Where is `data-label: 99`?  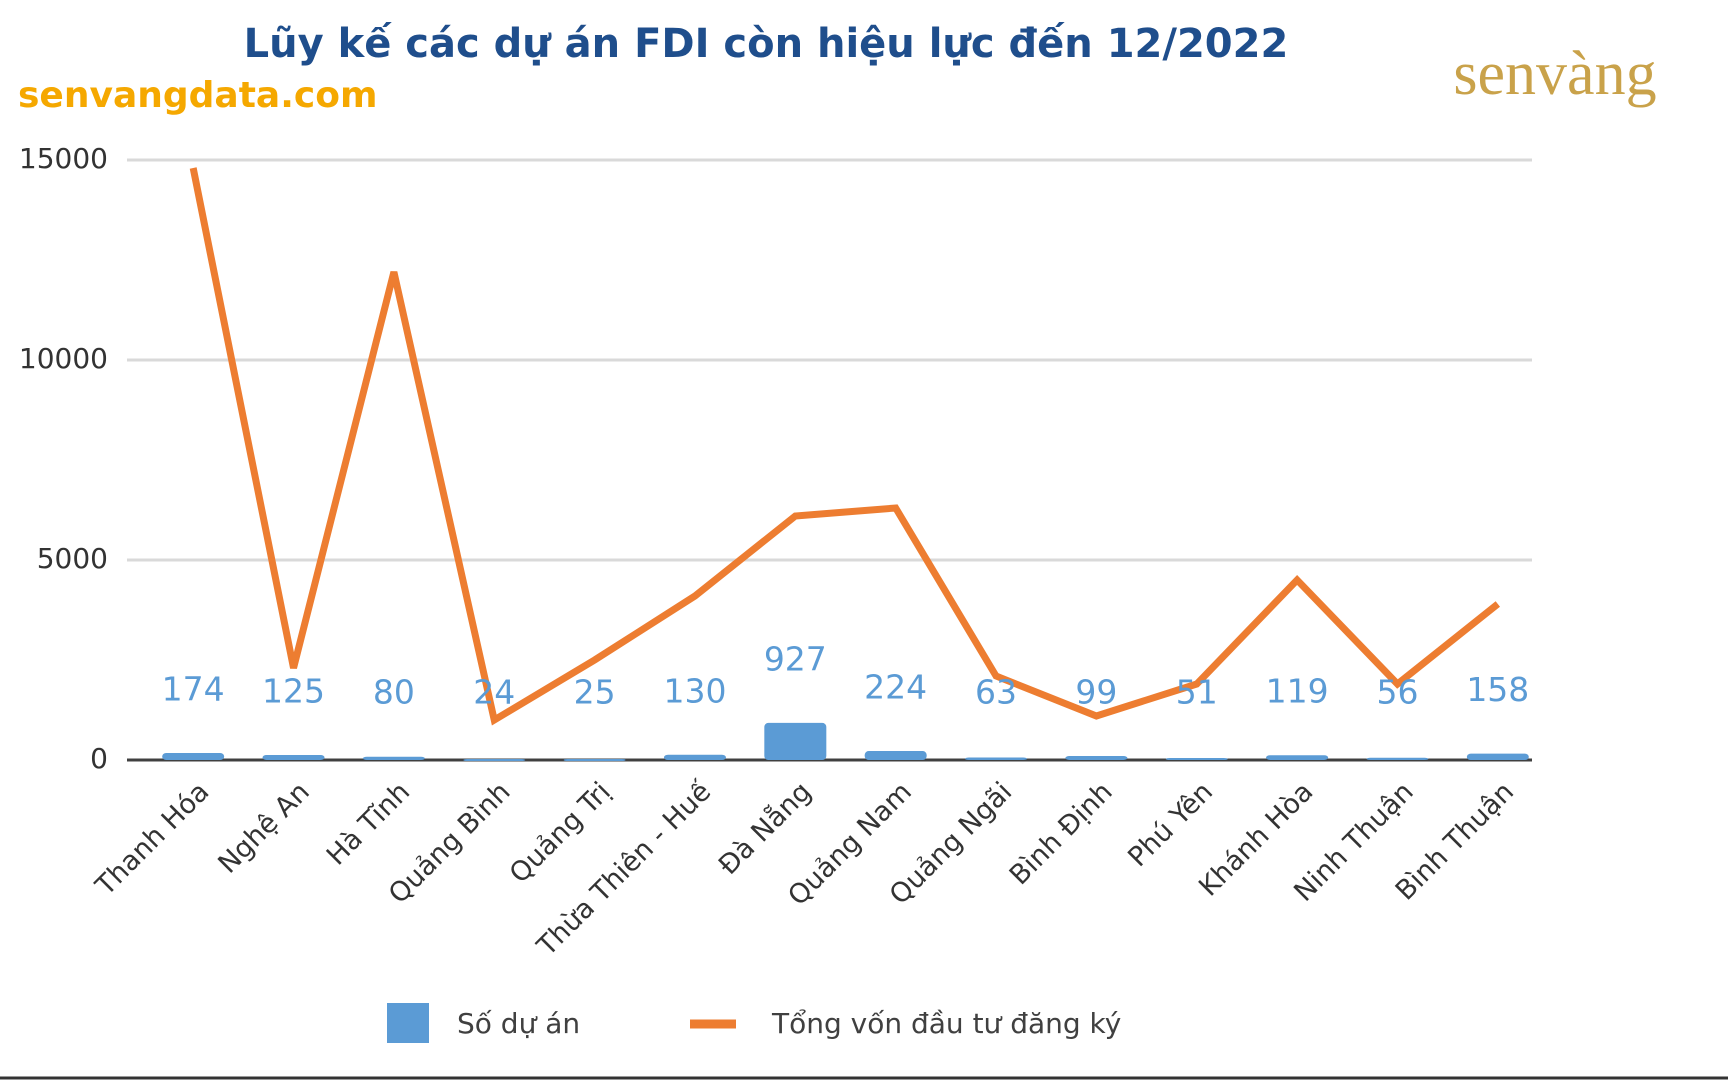 data-label: 99 is located at coordinates (1096, 692).